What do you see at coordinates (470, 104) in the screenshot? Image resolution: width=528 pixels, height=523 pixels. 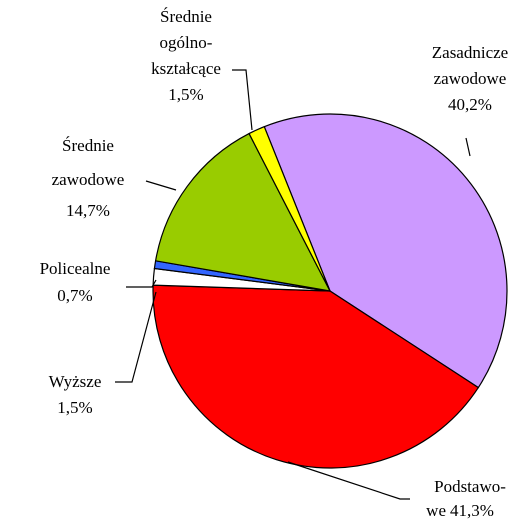 I see `value-label: 40,2%` at bounding box center [470, 104].